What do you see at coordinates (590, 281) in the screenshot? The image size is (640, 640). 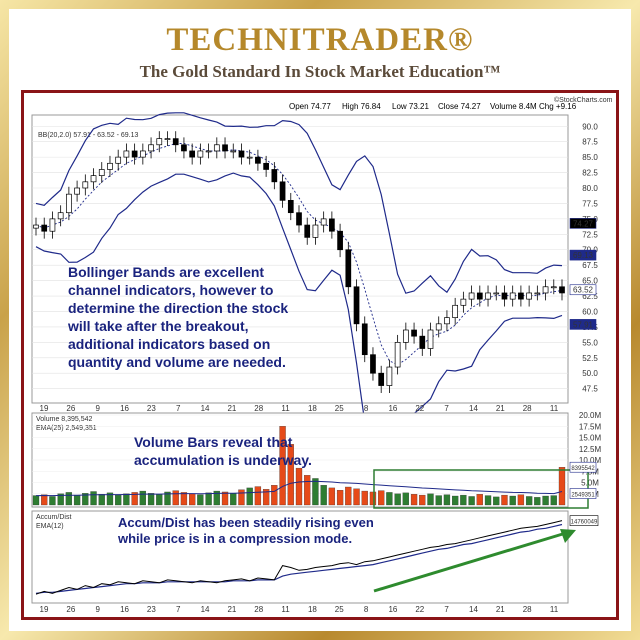 I see `price-tick-label: 65.0` at bounding box center [590, 281].